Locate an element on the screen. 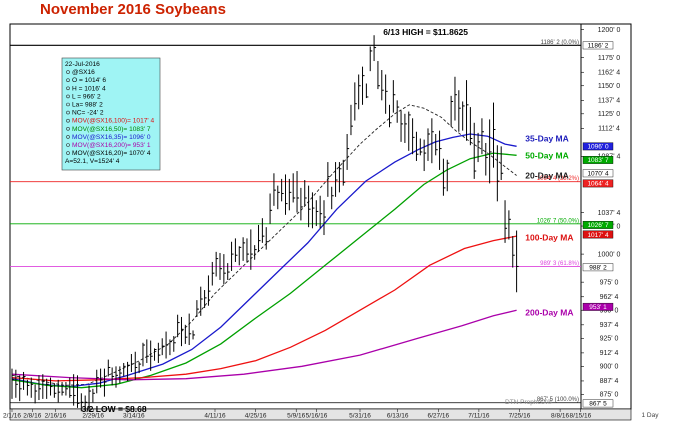 Image resolution: width=673 pixels, height=431 pixels. y-tick-label: 950' 0 is located at coordinates (609, 311).